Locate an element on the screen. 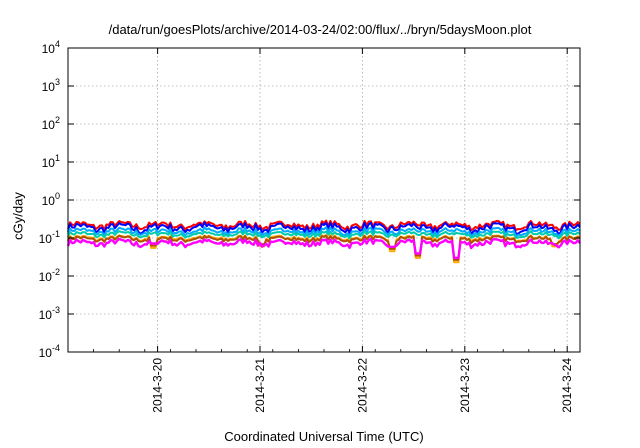  x-tick-label: 2014-3-22 is located at coordinates (362, 385).